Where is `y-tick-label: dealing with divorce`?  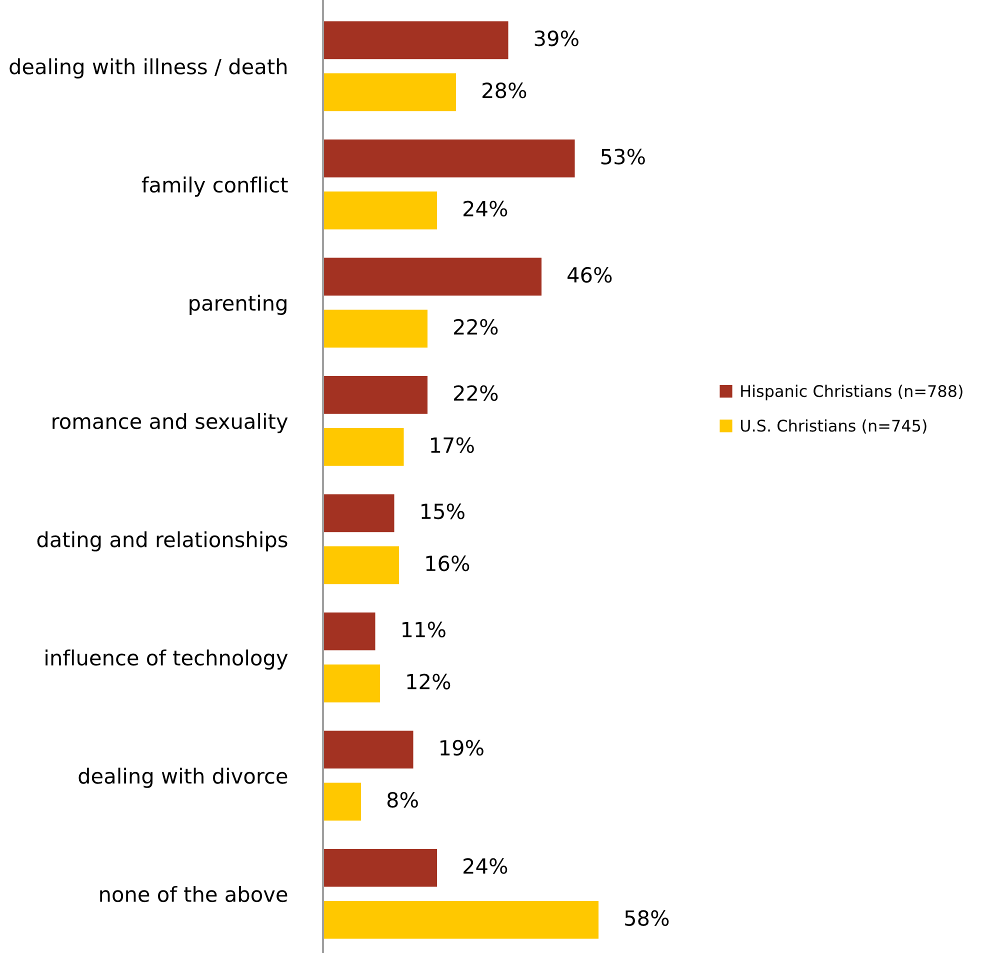 y-tick-label: dealing with divorce is located at coordinates (183, 778).